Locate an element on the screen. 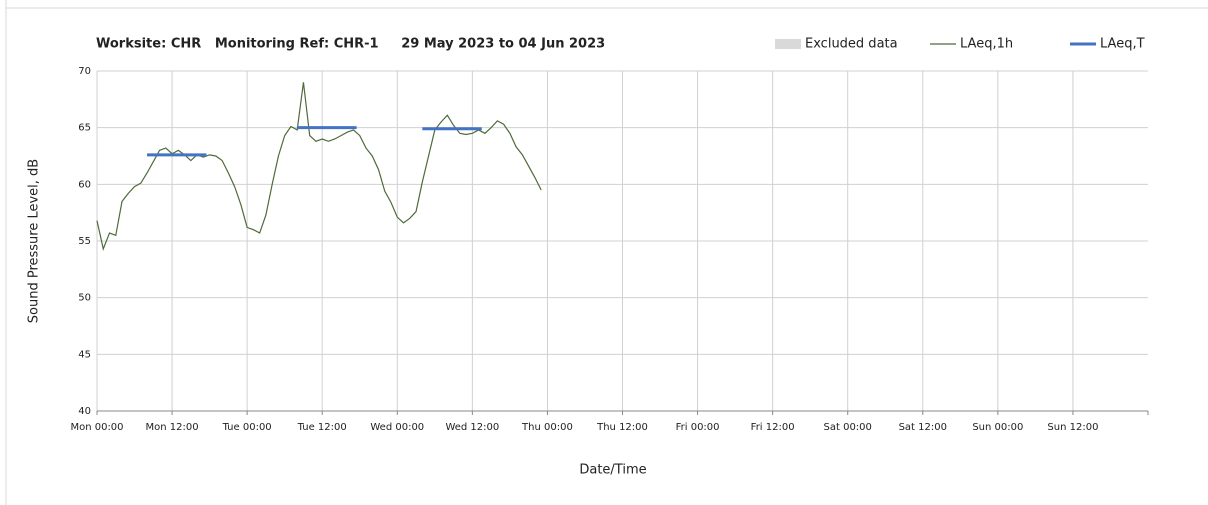 This screenshot has height=505, width=1208. legend-label: LAeq,T is located at coordinates (1122, 44).